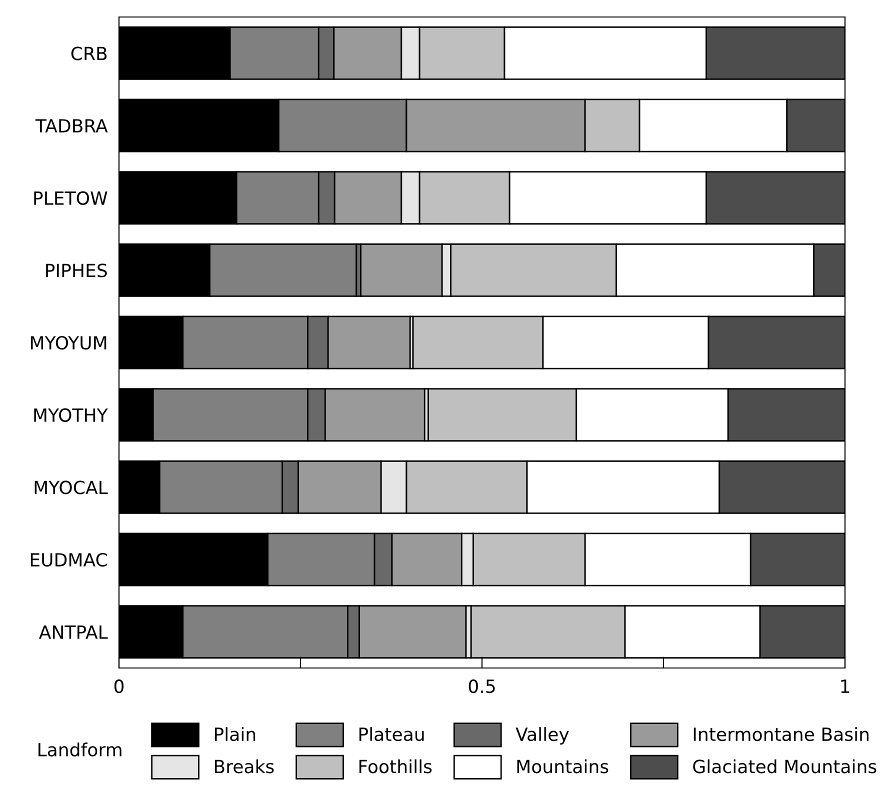 The image size is (887, 795). I want to click on x-tick-label: 1, so click(845, 686).